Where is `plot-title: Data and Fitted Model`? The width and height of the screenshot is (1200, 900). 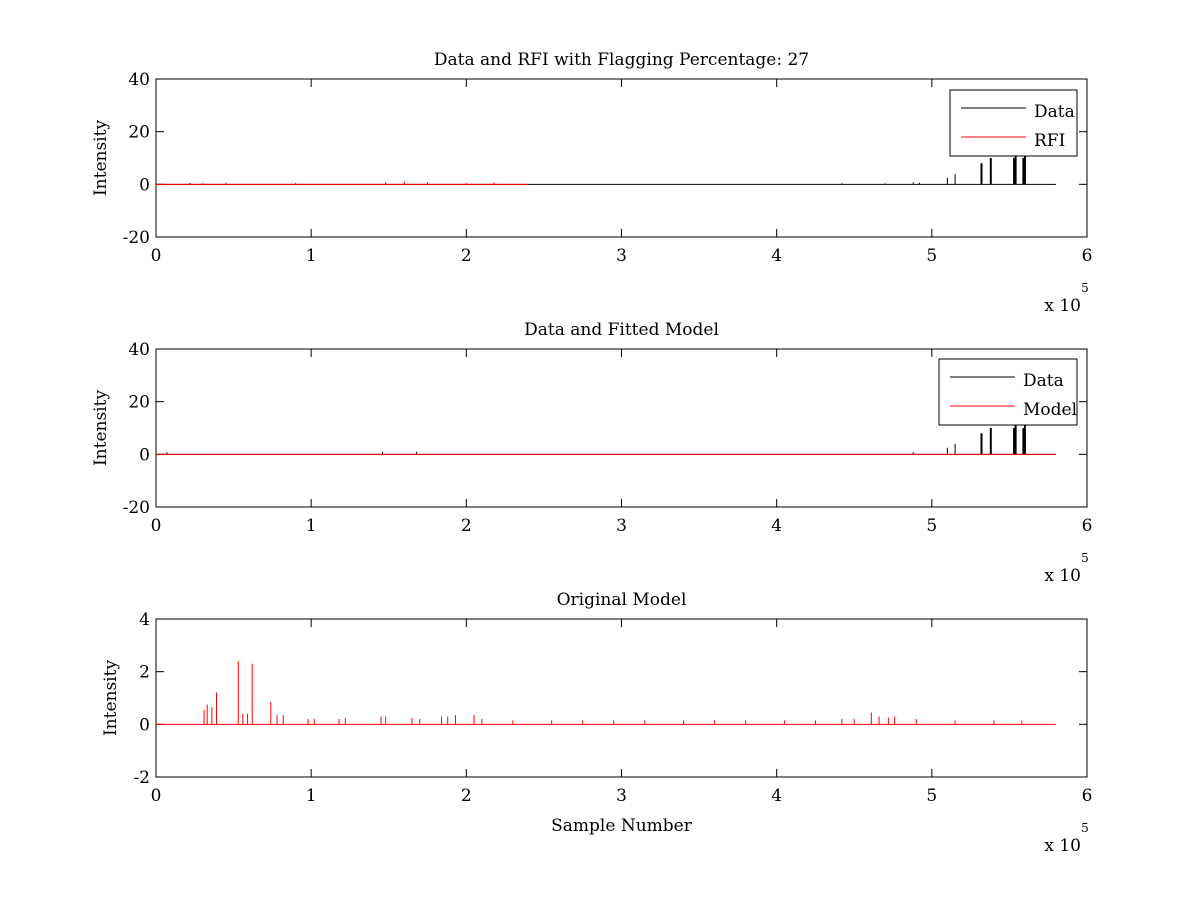
plot-title: Data and Fitted Model is located at coordinates (621, 330).